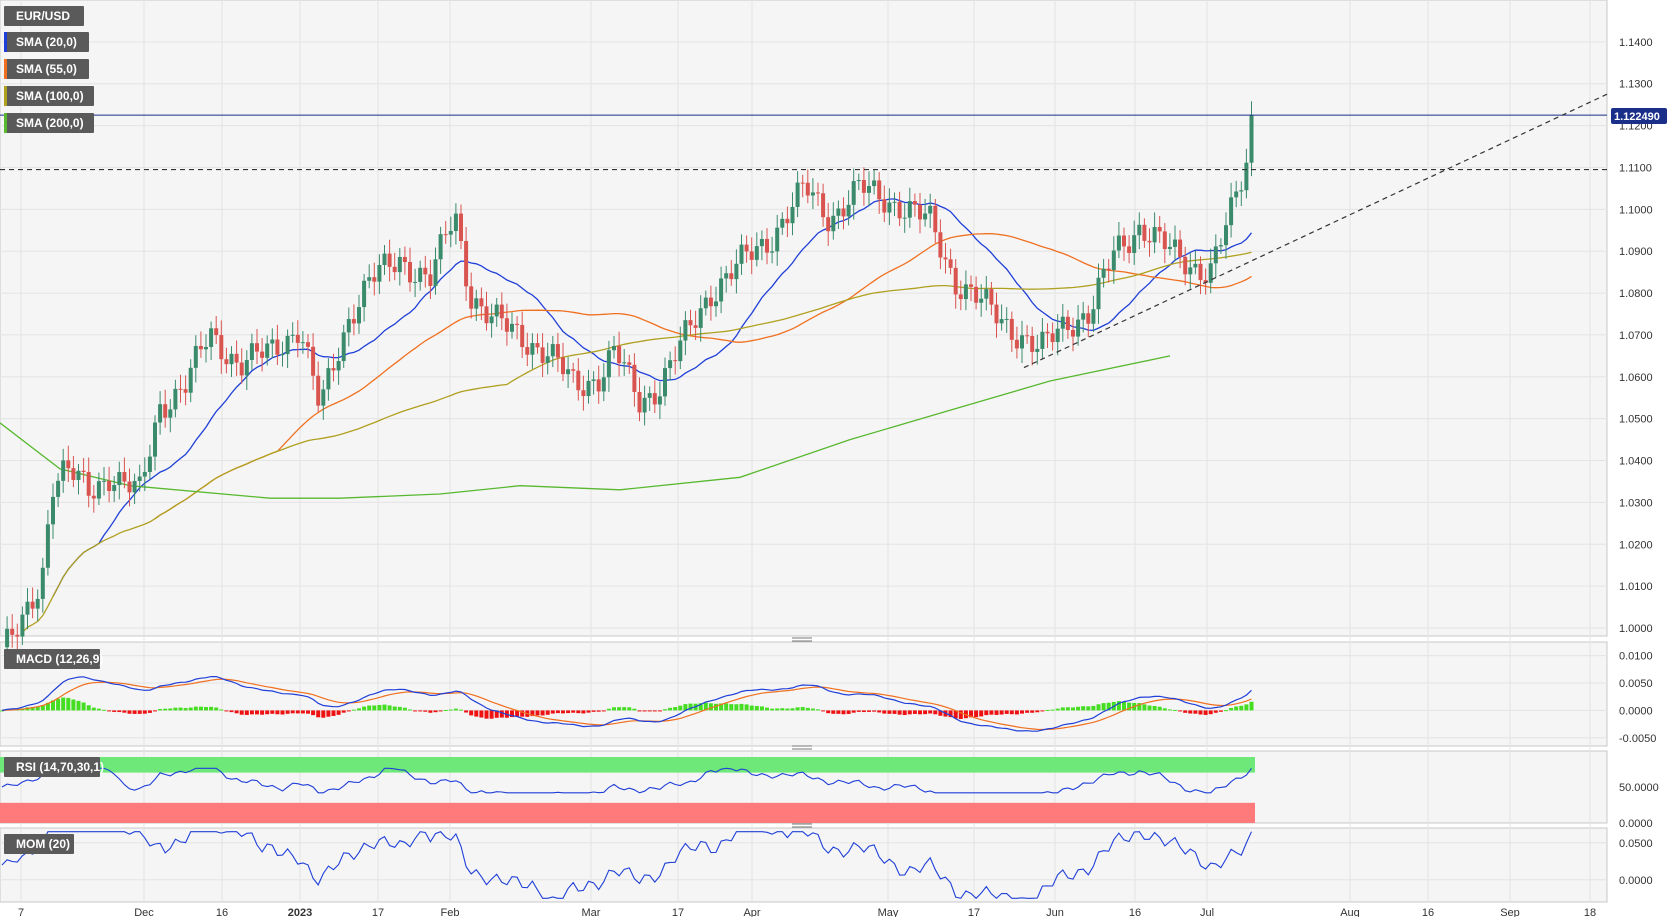 The image size is (1670, 917). Describe the element at coordinates (1636, 85) in the screenshot. I see `y-tick-label: 1.1300` at that location.